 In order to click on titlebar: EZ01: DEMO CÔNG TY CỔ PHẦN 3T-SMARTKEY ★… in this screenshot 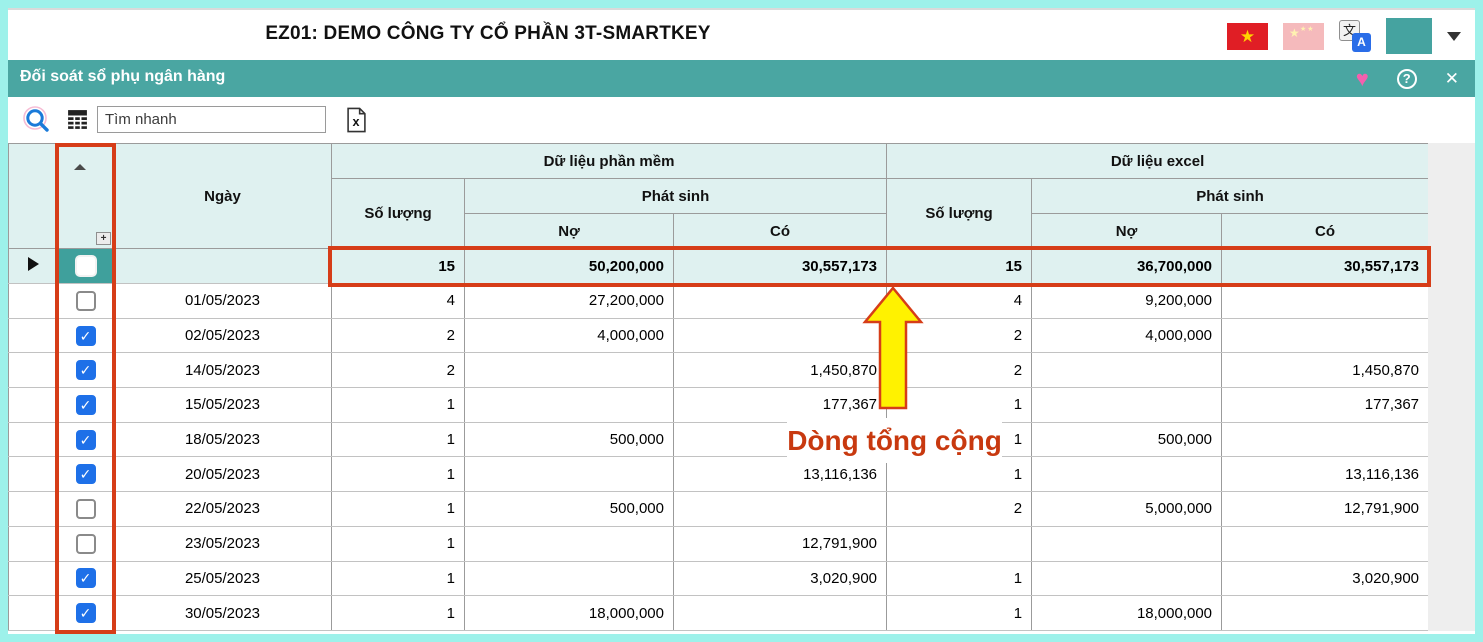, I will do `click(741, 34)`.